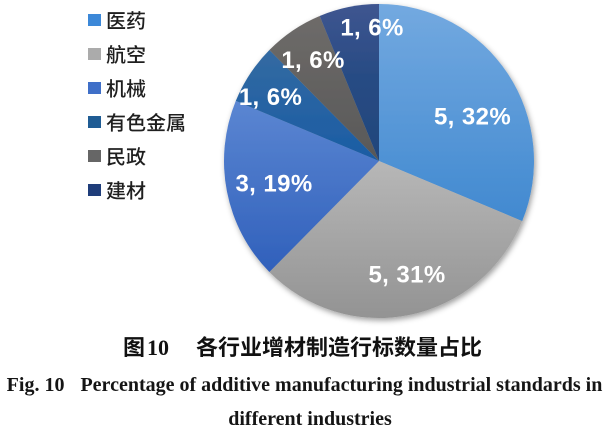 The height and width of the screenshot is (439, 612). Describe the element at coordinates (273, 184) in the screenshot. I see `svg-text: 3, 19%` at that location.